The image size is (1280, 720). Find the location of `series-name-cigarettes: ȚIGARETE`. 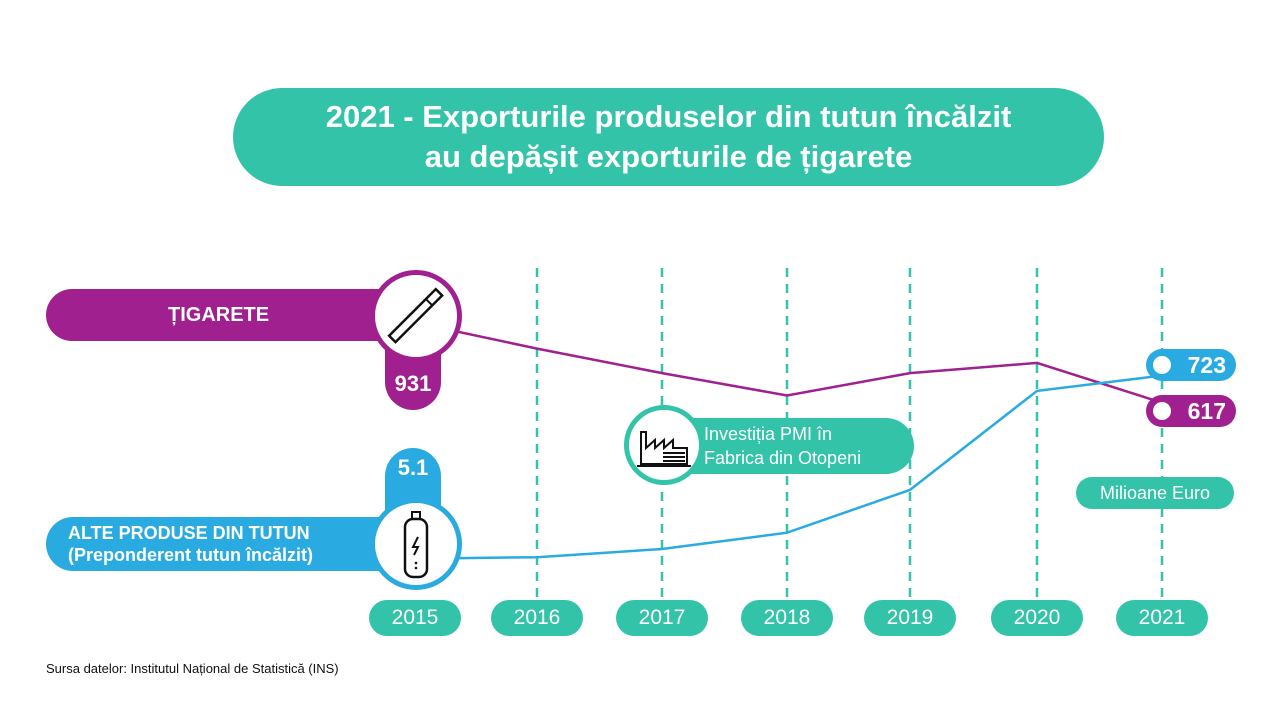

series-name-cigarettes: ȚIGARETE is located at coordinates (219, 314).